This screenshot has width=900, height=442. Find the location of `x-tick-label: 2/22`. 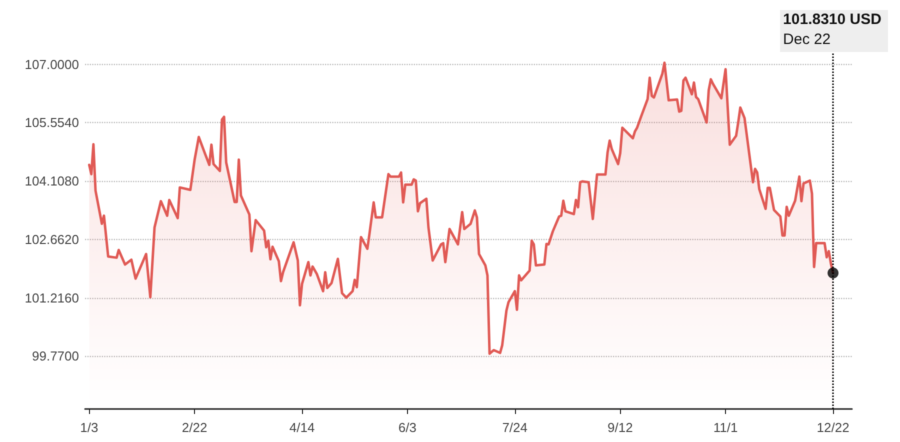

x-tick-label: 2/22 is located at coordinates (195, 427).